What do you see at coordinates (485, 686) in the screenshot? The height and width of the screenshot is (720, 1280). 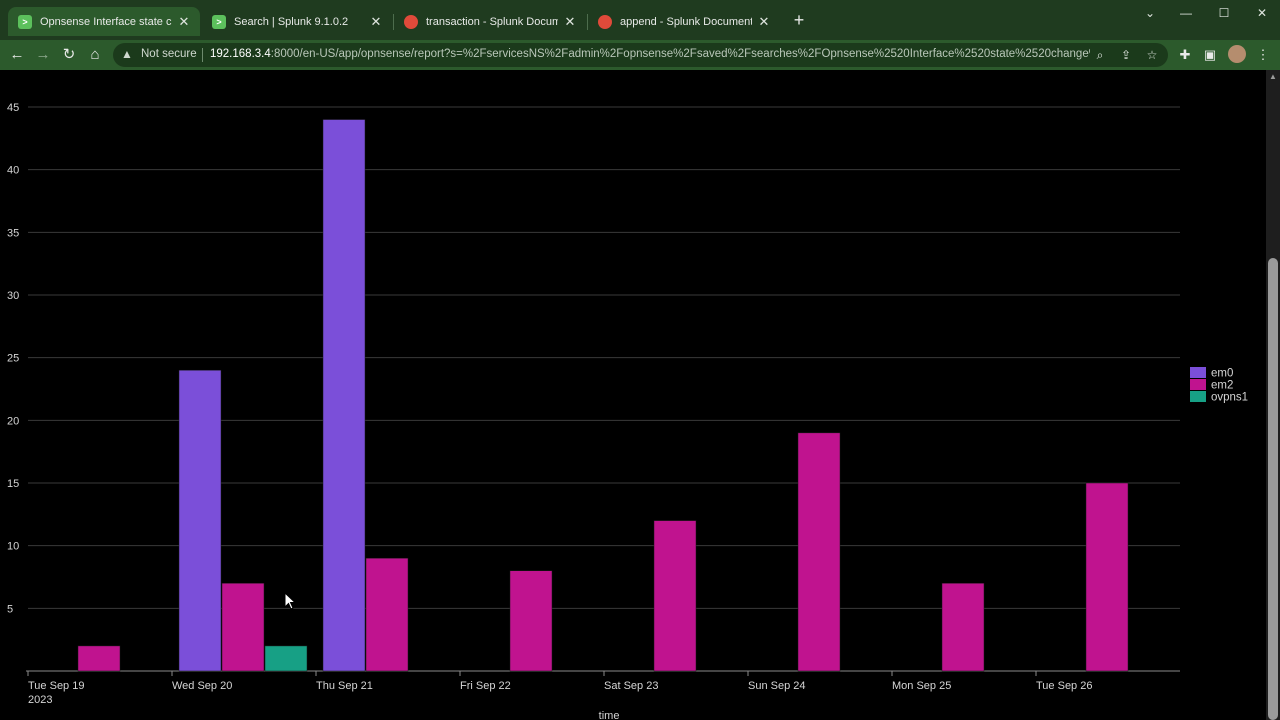 I see `x-tick-label: Fri Sep 22` at bounding box center [485, 686].